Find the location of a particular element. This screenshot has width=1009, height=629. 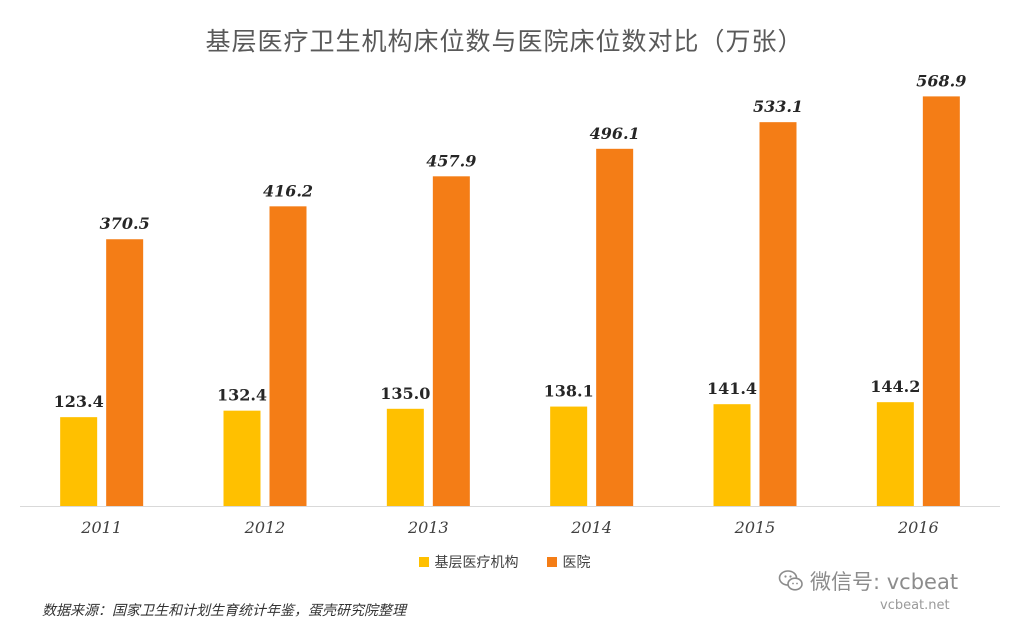

bar-basic-2012 is located at coordinates (242, 458).